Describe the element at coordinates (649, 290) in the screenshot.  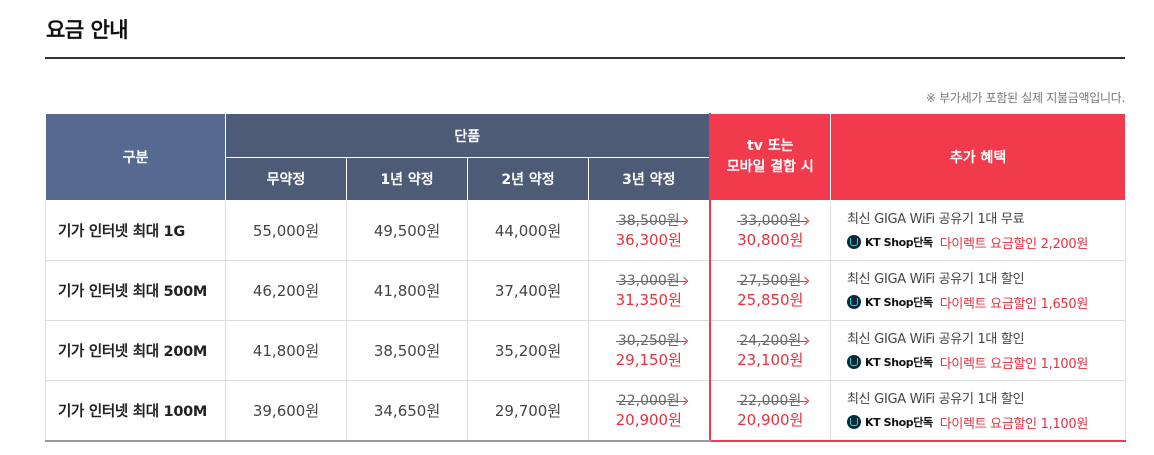
I see `price-3yr-cell: 33,000원 31,350원` at that location.